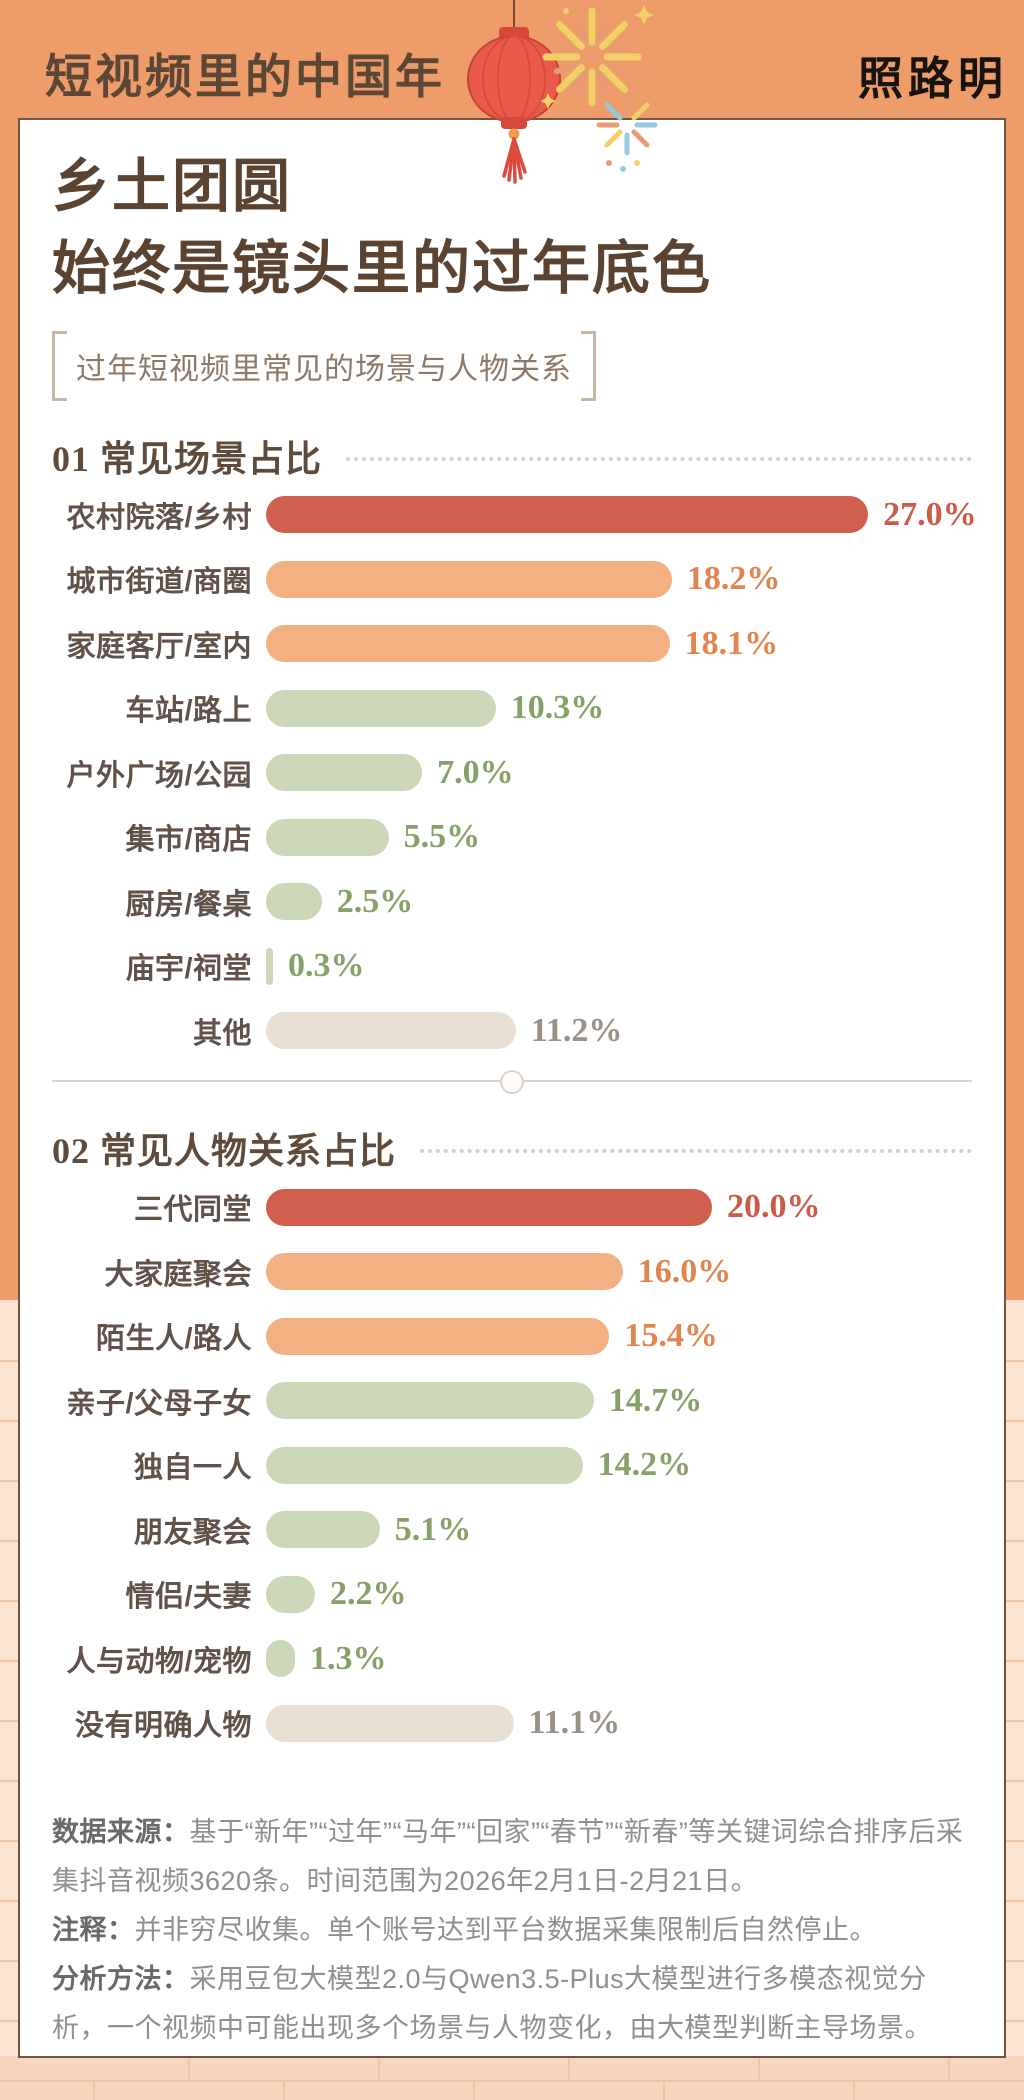 The height and width of the screenshot is (2100, 1024). I want to click on bar-label: 厨房/餐桌, so click(188, 904).